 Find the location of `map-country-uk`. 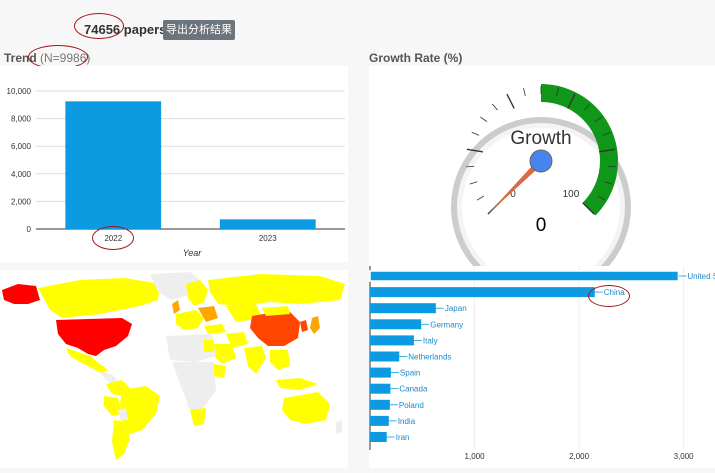

map-country-uk is located at coordinates (176, 307).